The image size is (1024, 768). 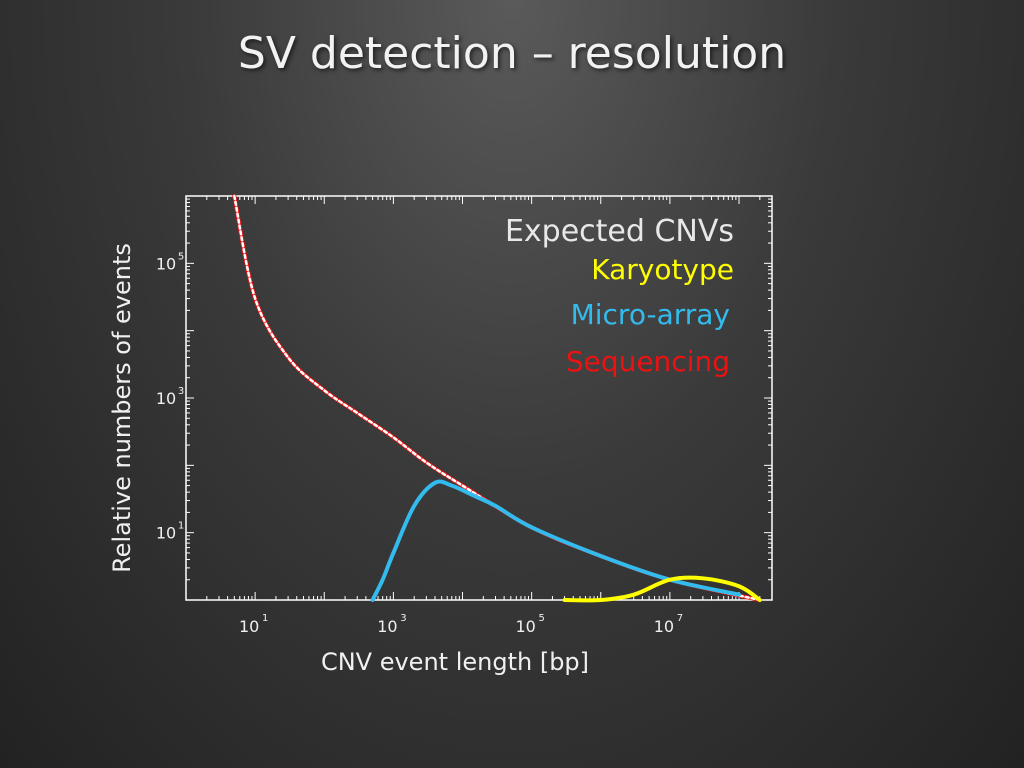 What do you see at coordinates (181, 391) in the screenshot?
I see `y-tick-exponent: 3` at bounding box center [181, 391].